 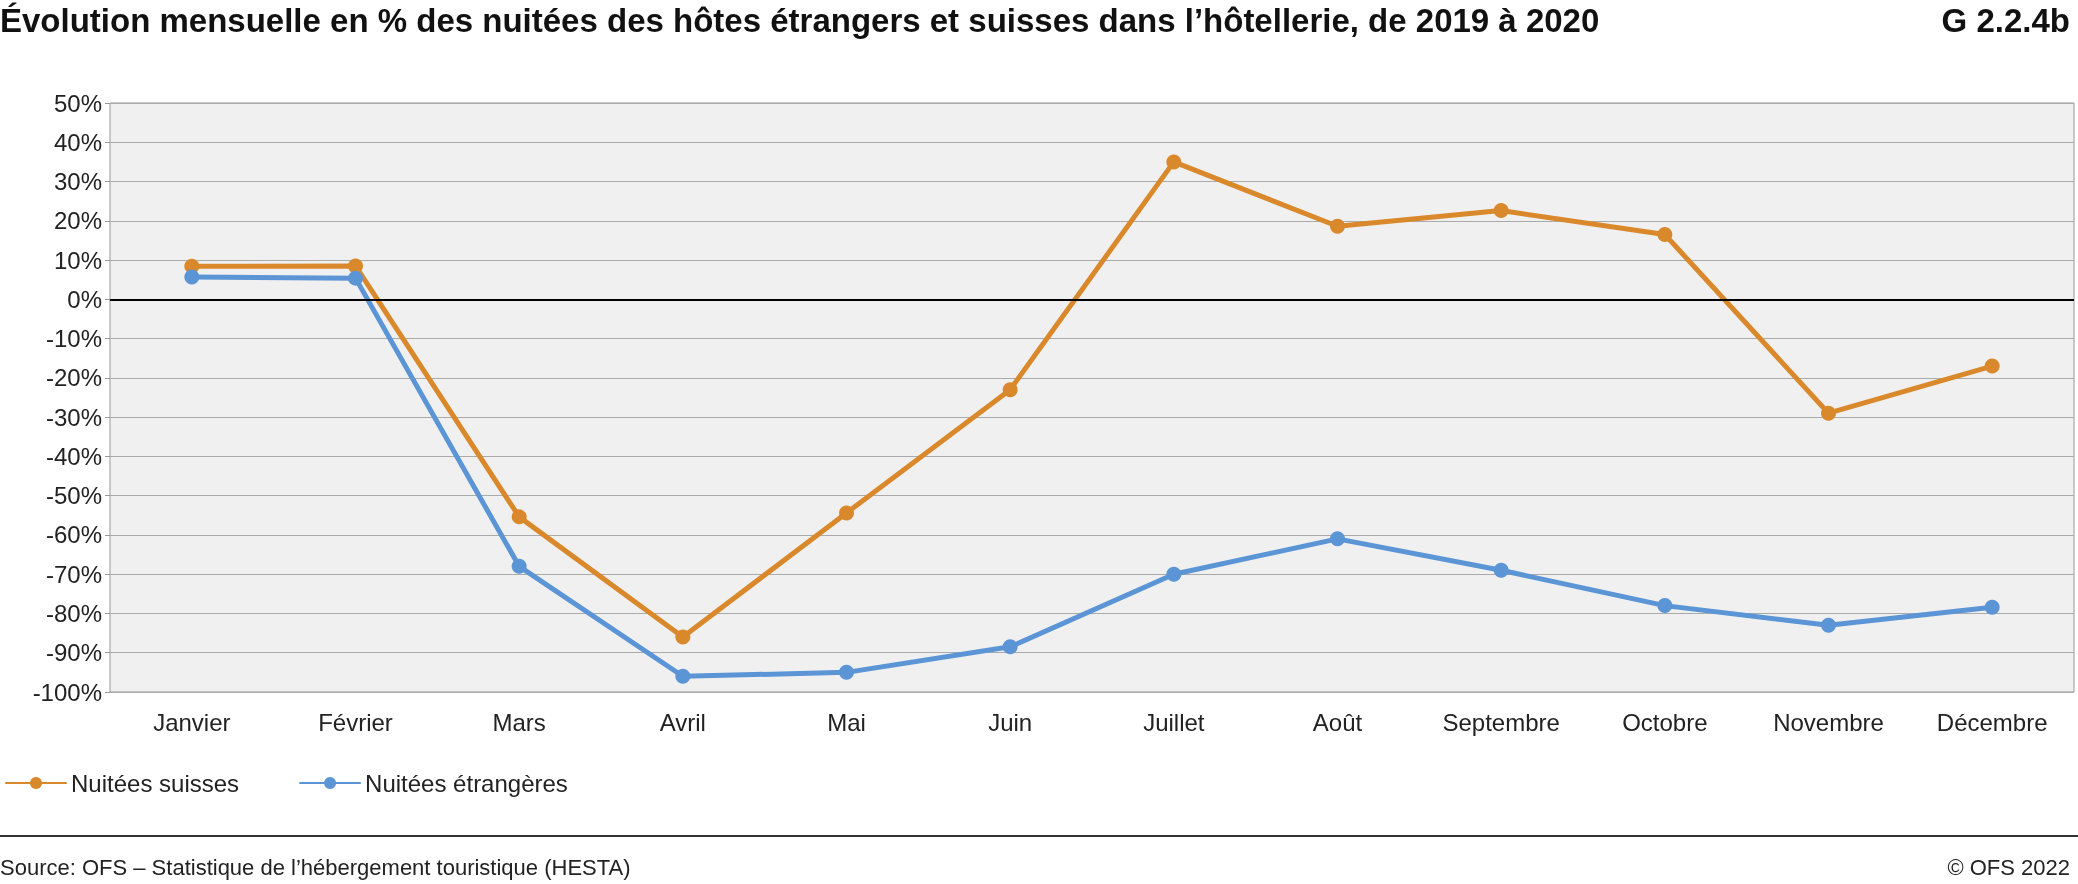 I want to click on y-tick-label: -90%, so click(x=73, y=653).